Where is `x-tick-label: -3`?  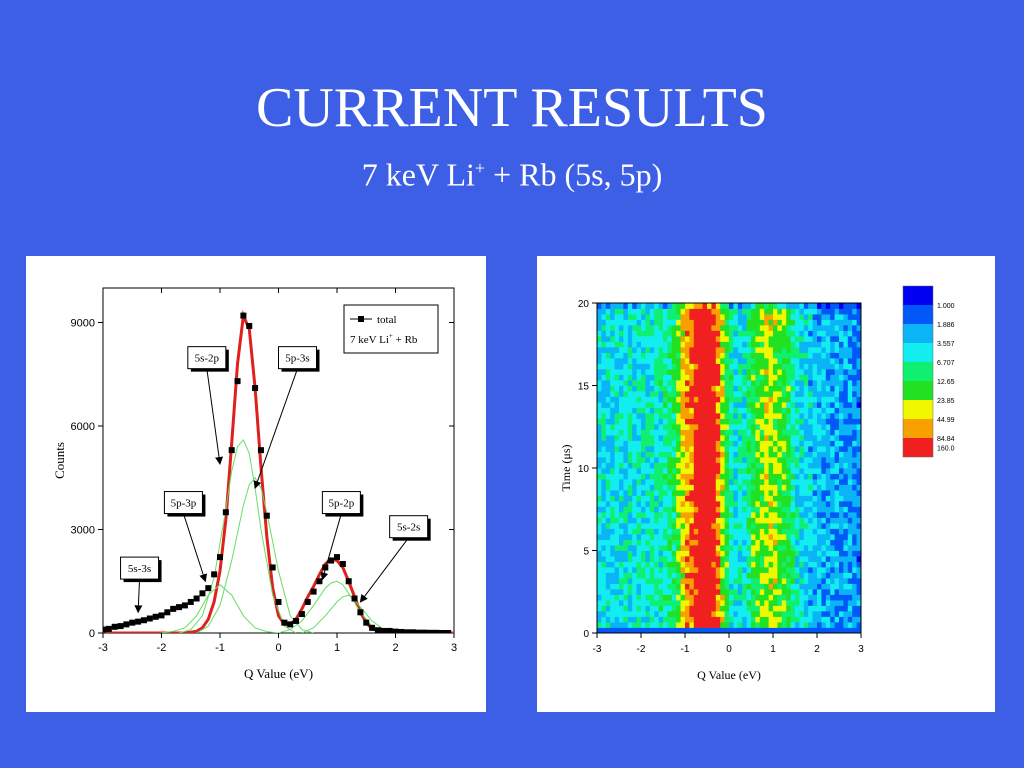
x-tick-label: -3 is located at coordinates (597, 649).